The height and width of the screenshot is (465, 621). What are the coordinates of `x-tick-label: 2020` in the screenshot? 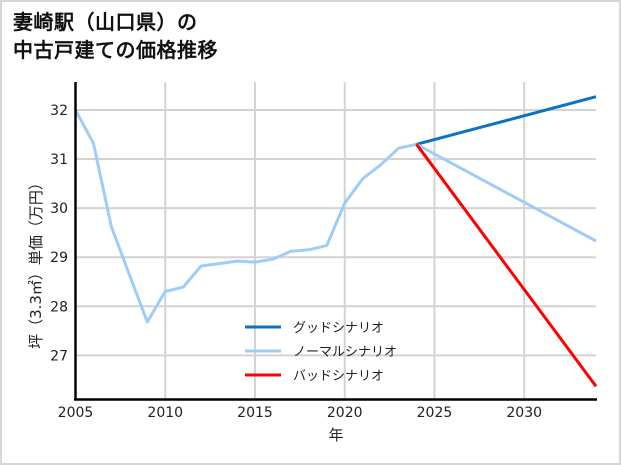 It's located at (345, 413).